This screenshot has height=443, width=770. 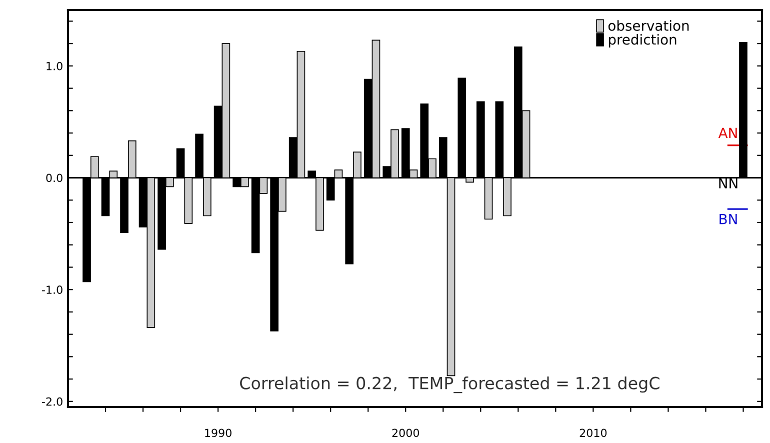 What do you see at coordinates (54, 66) in the screenshot?
I see `y-tick-label: 1.0` at bounding box center [54, 66].